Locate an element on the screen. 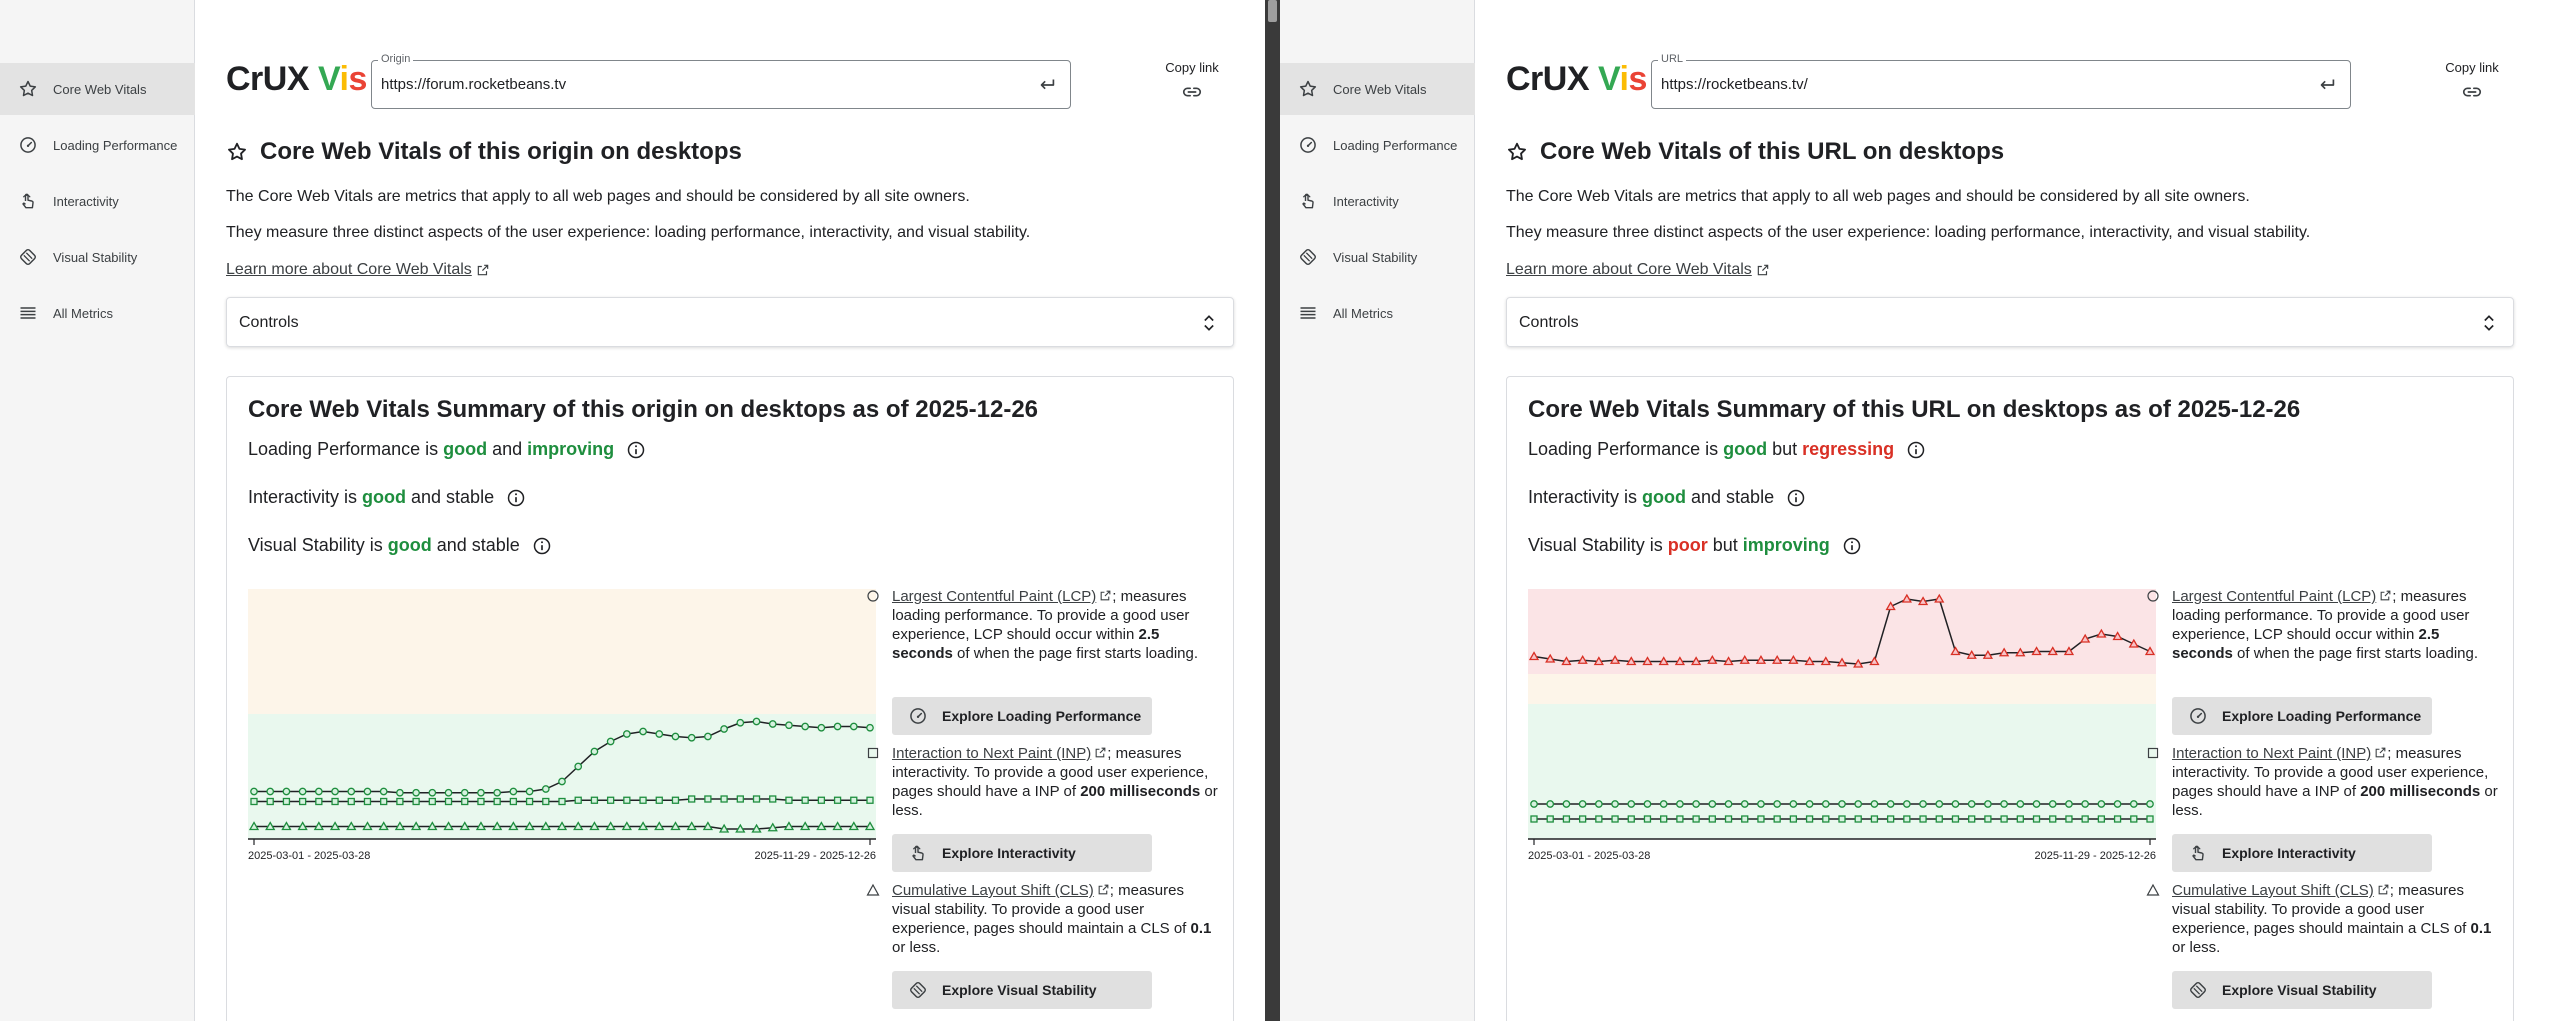 The height and width of the screenshot is (1021, 2560). status-visual-stability: Visual Stability is good and stable is located at coordinates (400, 545).